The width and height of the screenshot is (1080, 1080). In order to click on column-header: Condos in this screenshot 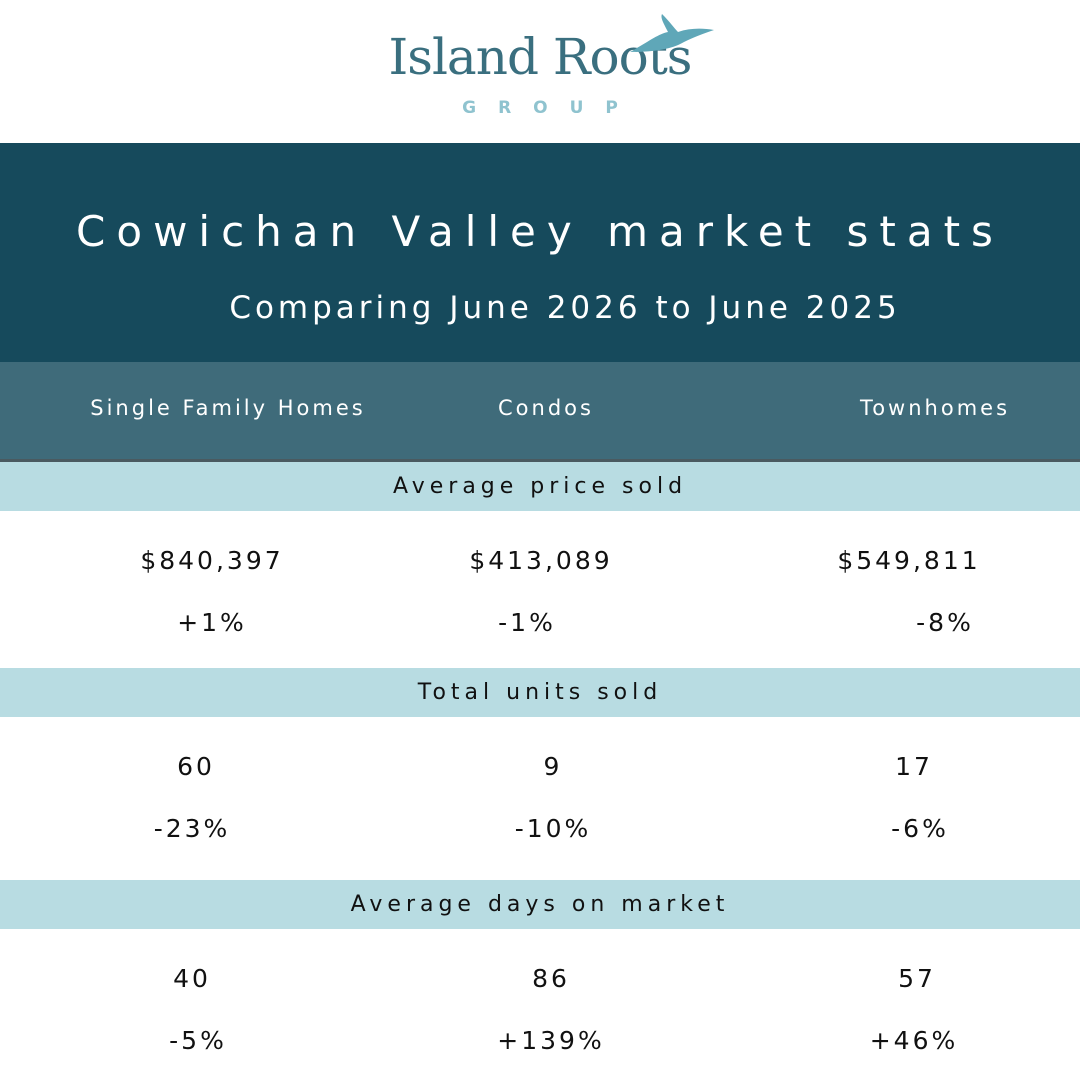, I will do `click(546, 408)`.